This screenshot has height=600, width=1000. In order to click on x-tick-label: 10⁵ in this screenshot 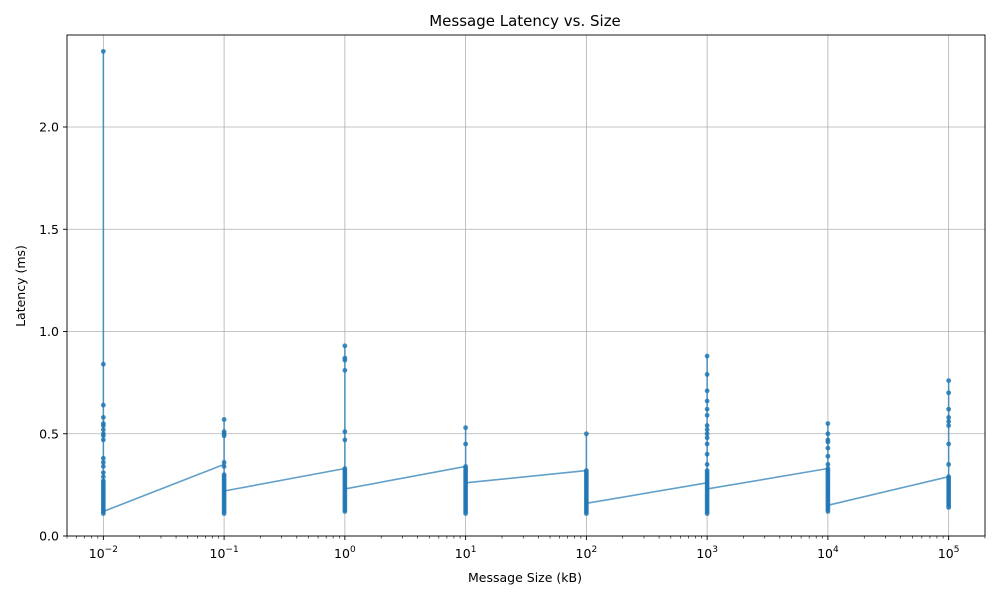, I will do `click(949, 553)`.